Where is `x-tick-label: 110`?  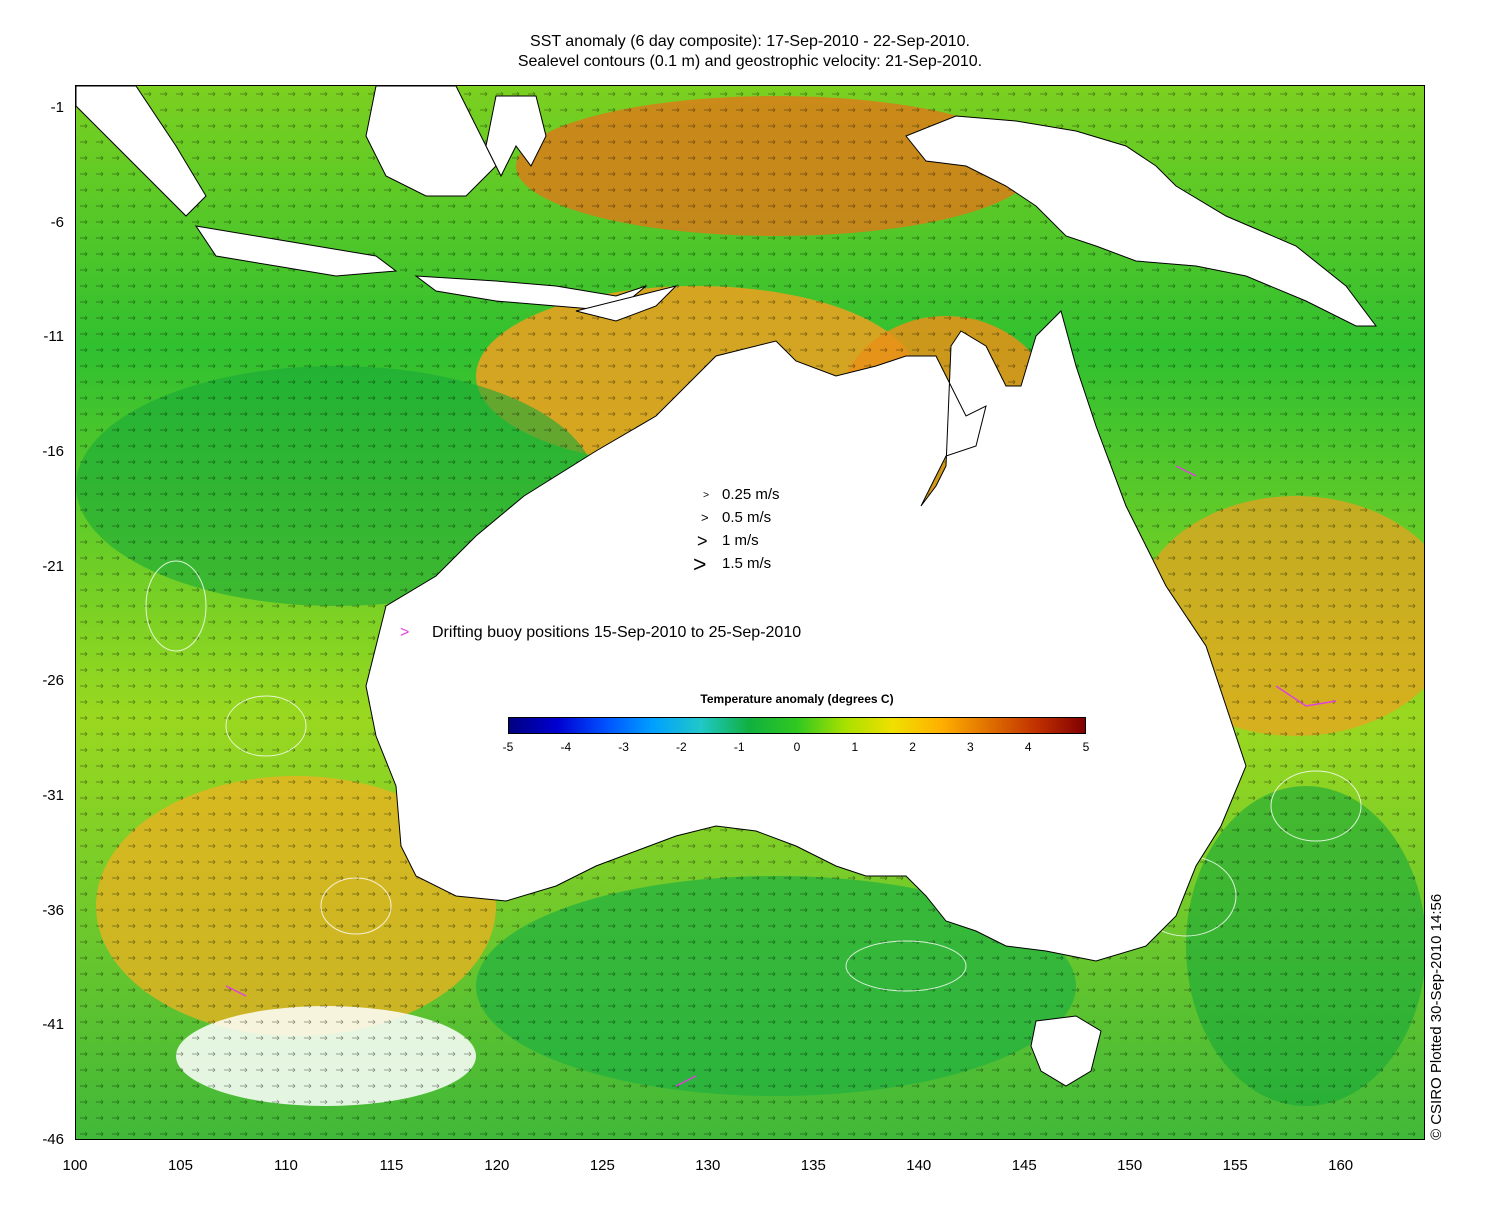
x-tick-label: 110 is located at coordinates (285, 1165).